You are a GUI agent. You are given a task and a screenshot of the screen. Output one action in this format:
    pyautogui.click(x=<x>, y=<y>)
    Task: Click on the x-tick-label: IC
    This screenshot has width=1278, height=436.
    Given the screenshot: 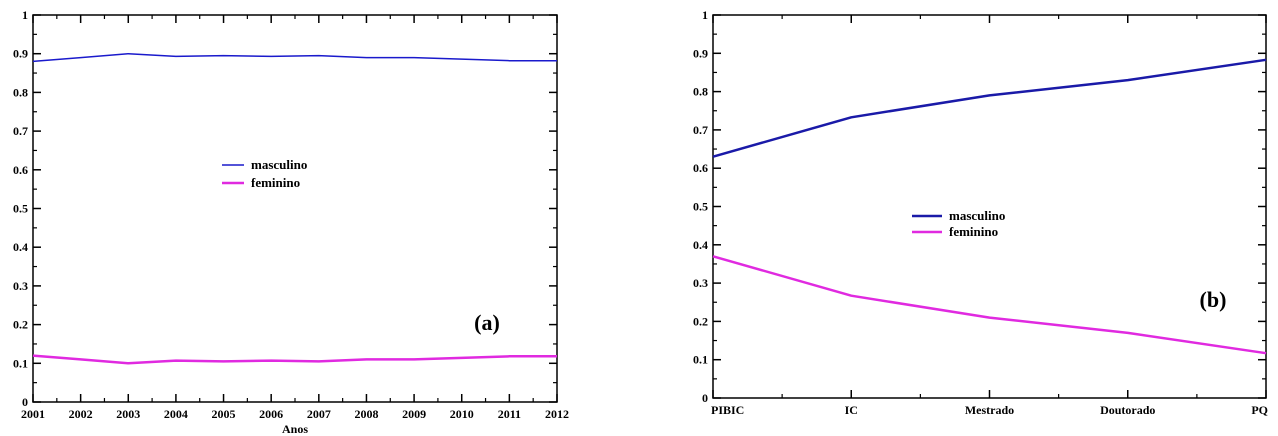 What is the action you would take?
    pyautogui.click(x=851, y=410)
    